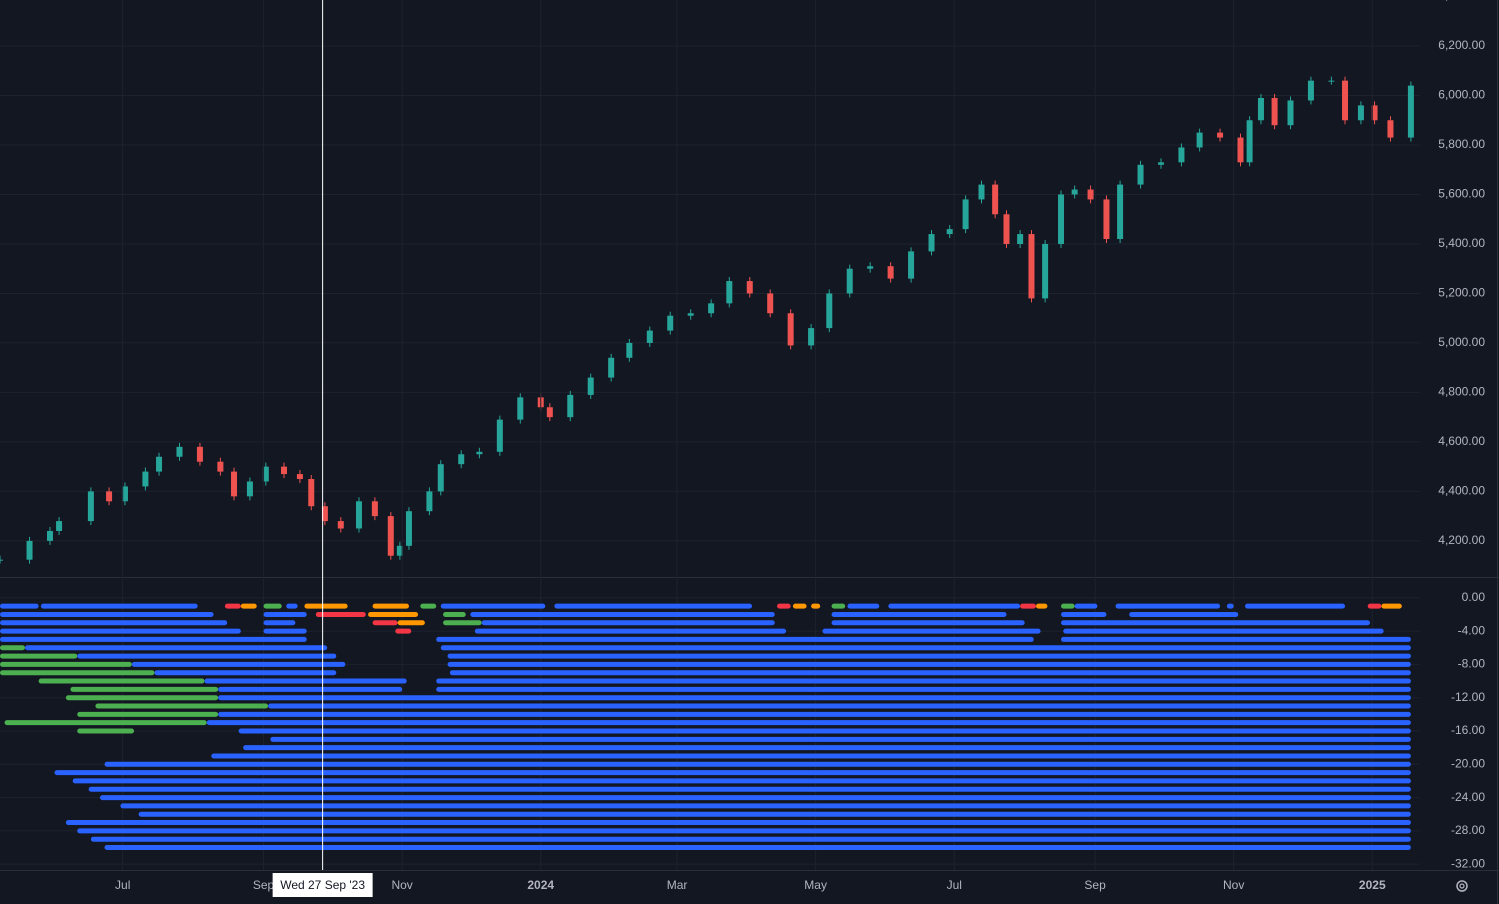  Describe the element at coordinates (322, 448) in the screenshot. I see `overlay: Wed 27 Sep '23` at that location.